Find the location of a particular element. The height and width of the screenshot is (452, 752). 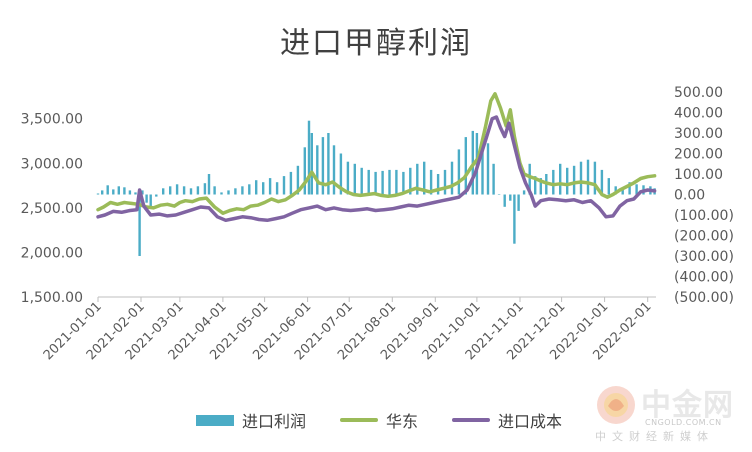

legend-swatch-cost is located at coordinates (471, 420).